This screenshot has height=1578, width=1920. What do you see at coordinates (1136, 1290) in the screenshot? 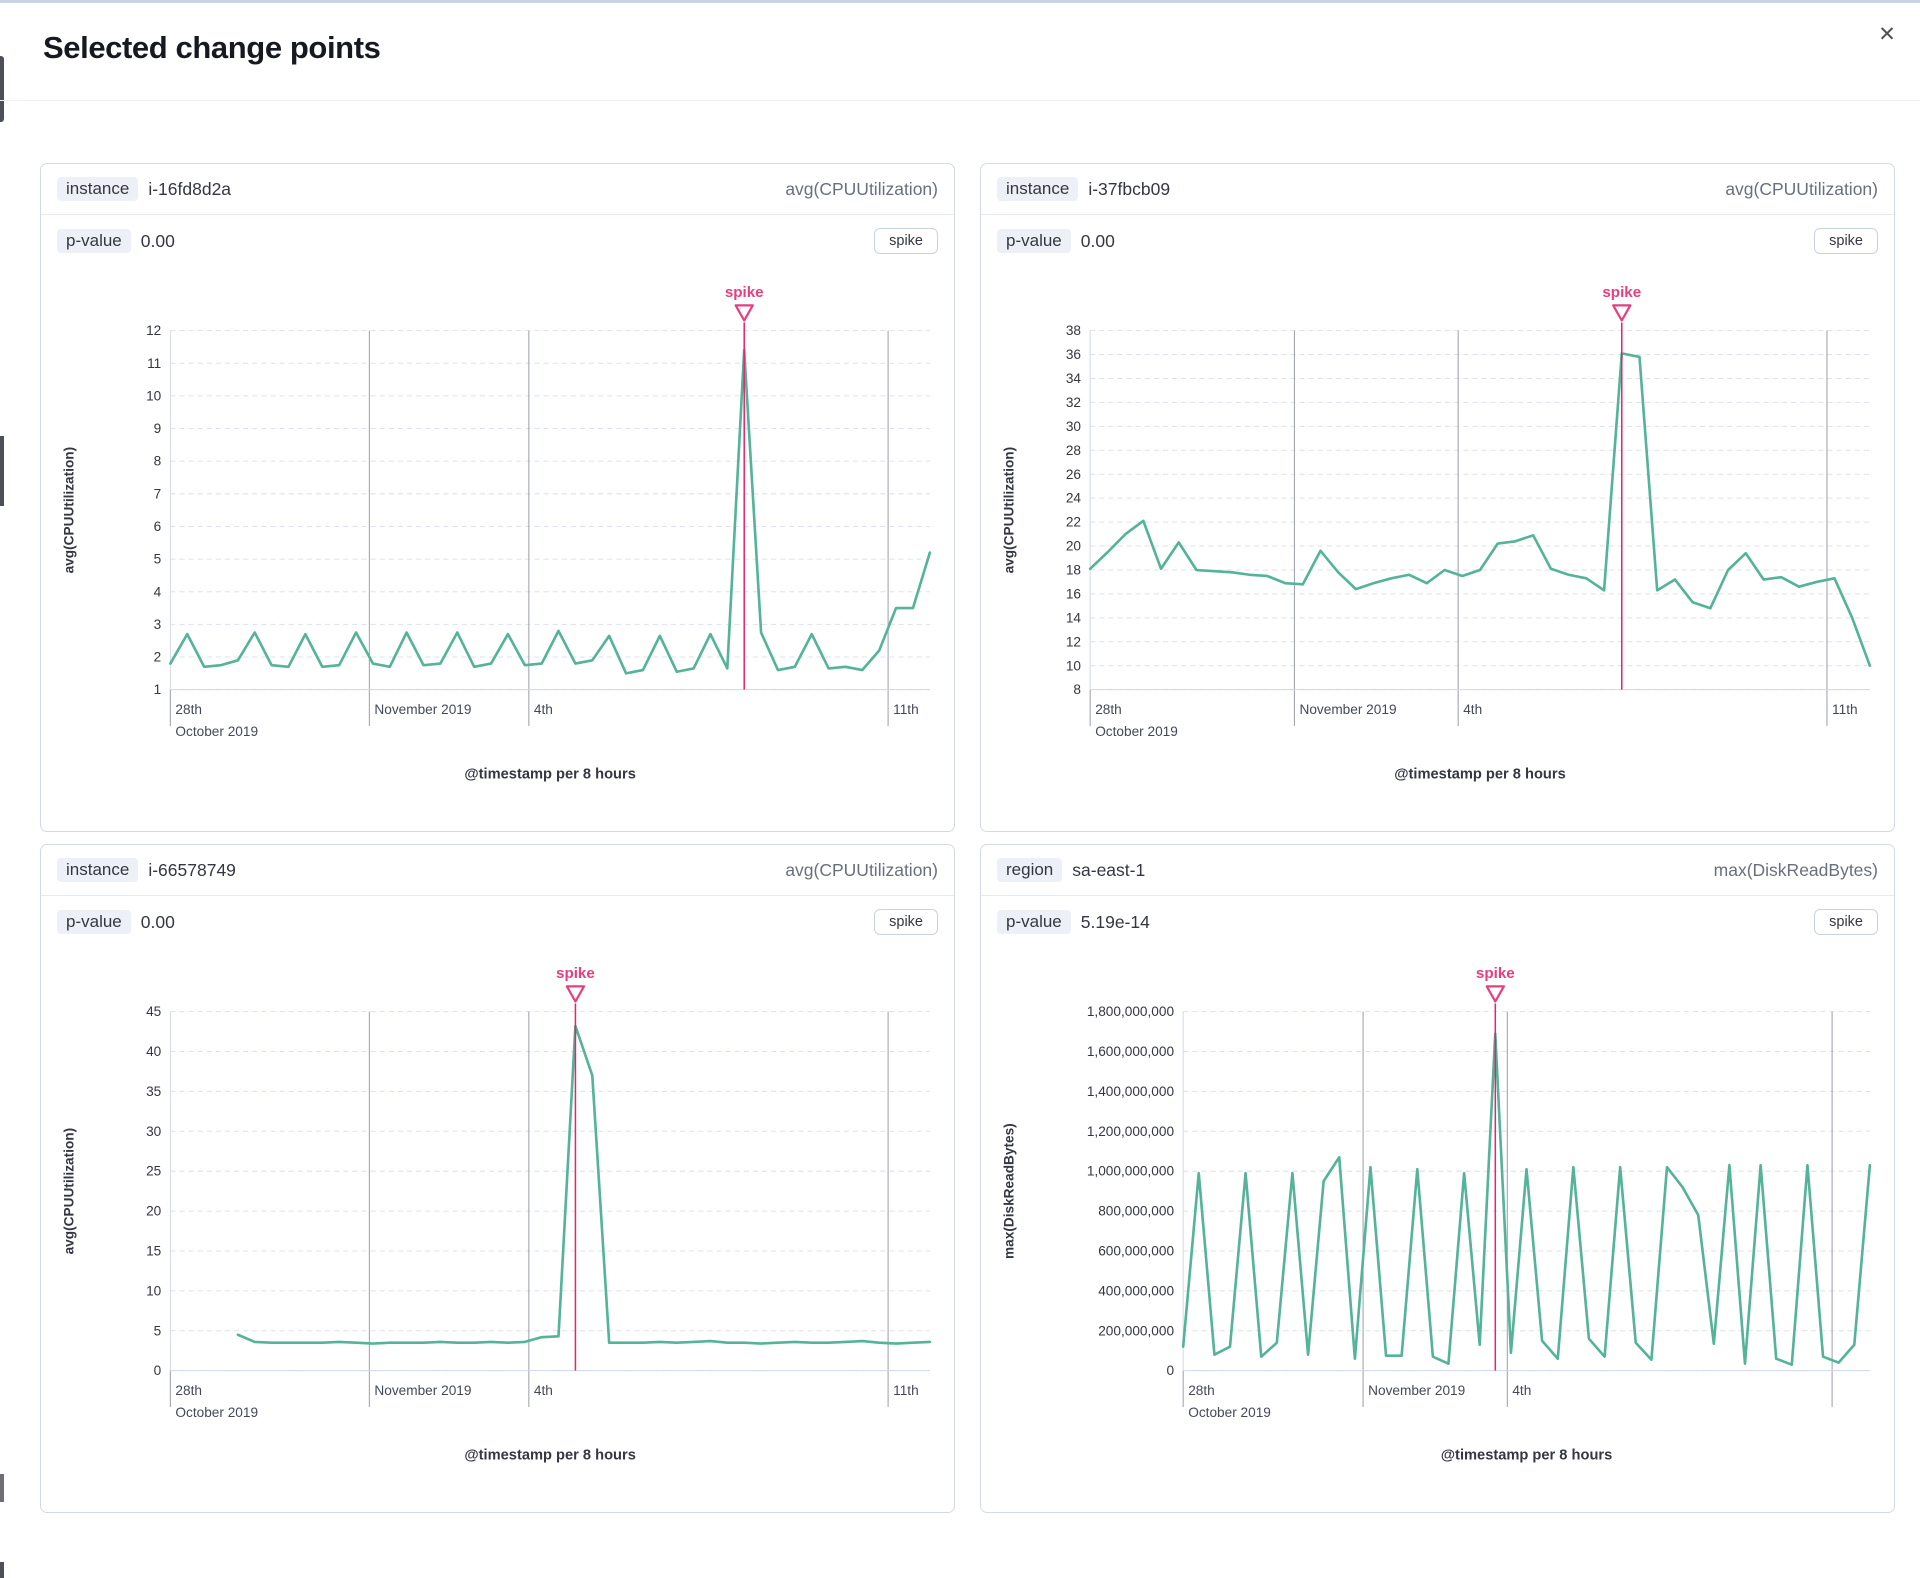
I see `svg-text: 400,000,000` at bounding box center [1136, 1290].